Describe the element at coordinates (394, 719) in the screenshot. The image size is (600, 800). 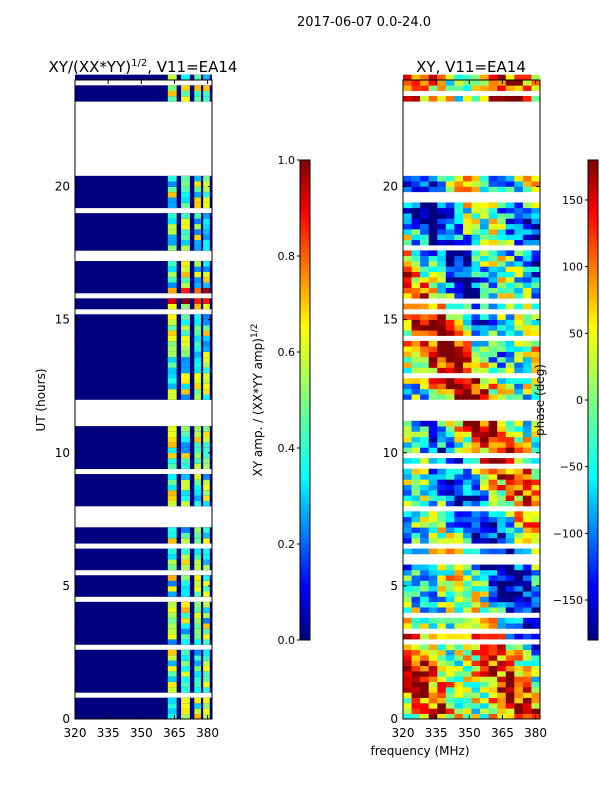
I see `phase-ytick-label: 0` at that location.